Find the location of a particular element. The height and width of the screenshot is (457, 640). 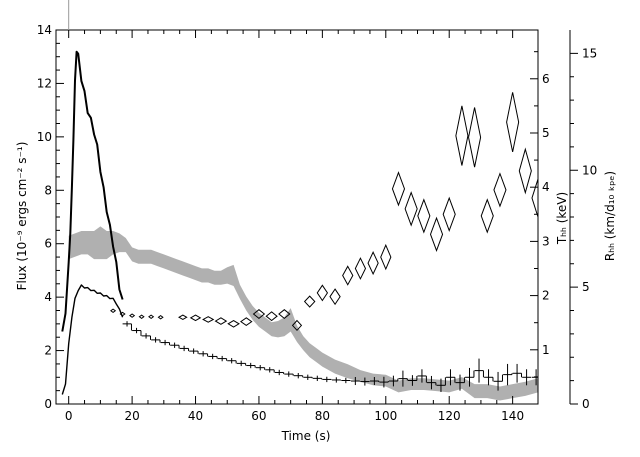

y-left-tick-label: 4 is located at coordinates (48, 297).